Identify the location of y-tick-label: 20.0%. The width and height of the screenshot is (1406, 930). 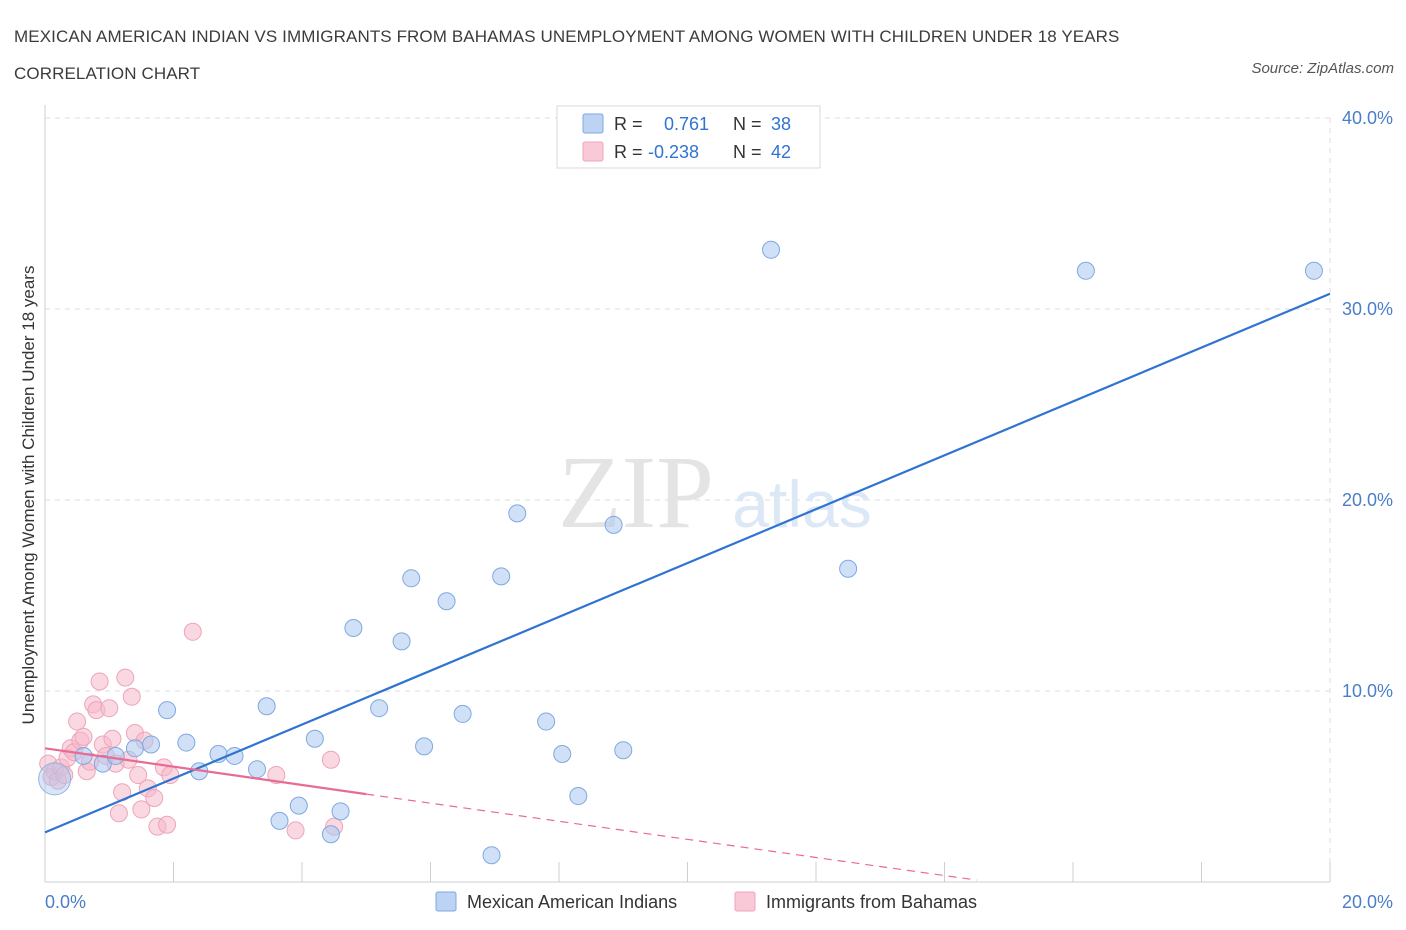
(1367, 500).